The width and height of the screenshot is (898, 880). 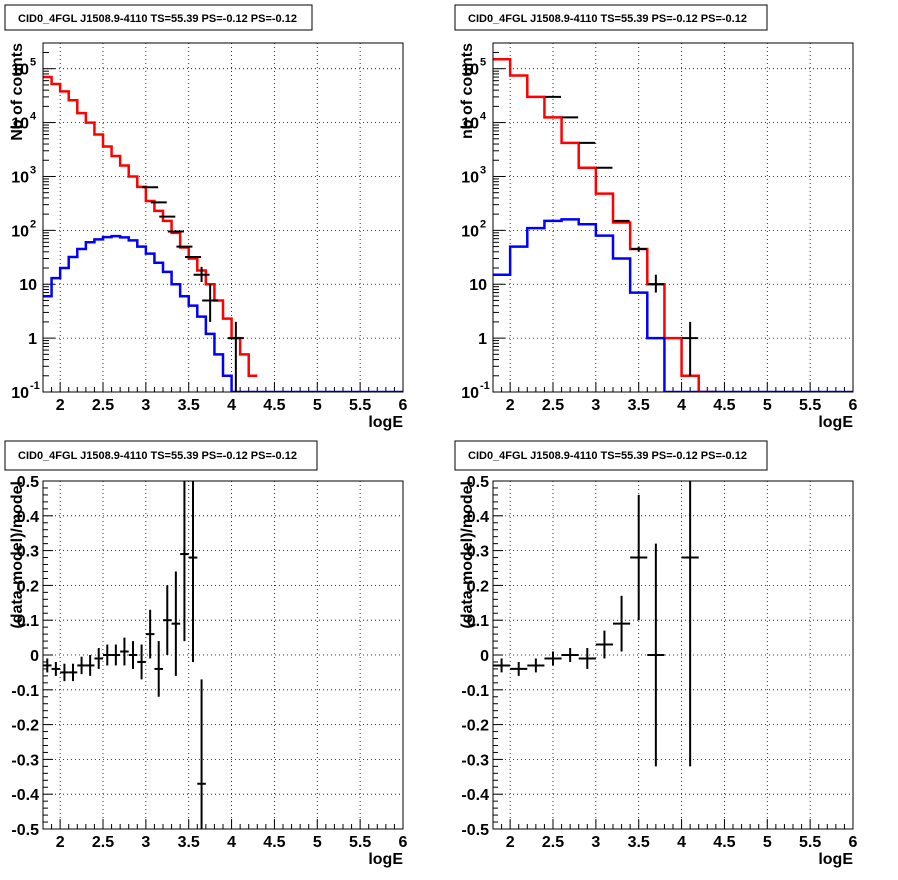 What do you see at coordinates (33, 224) in the screenshot?
I see `y-tick-exponent: 2` at bounding box center [33, 224].